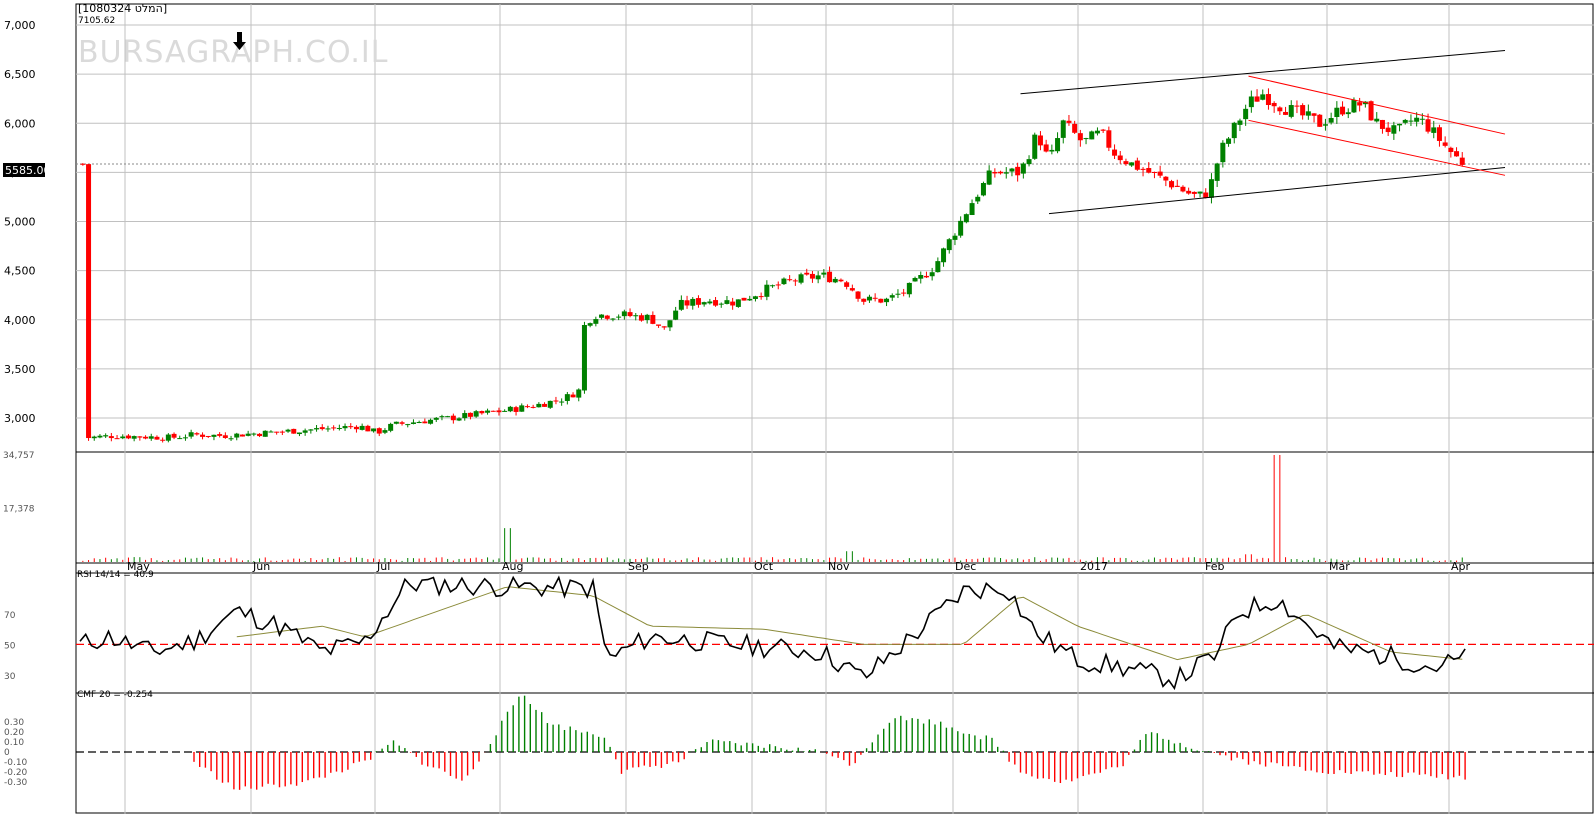  I want to click on cmf-panel: 0.300.200.100-0.10-0.20-0.30, so click(799, 742).